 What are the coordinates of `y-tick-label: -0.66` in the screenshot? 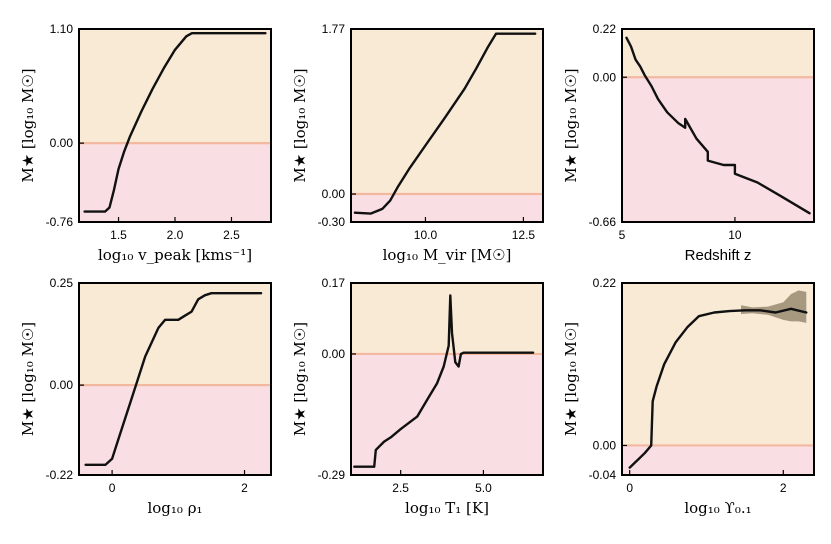 It's located at (603, 222).